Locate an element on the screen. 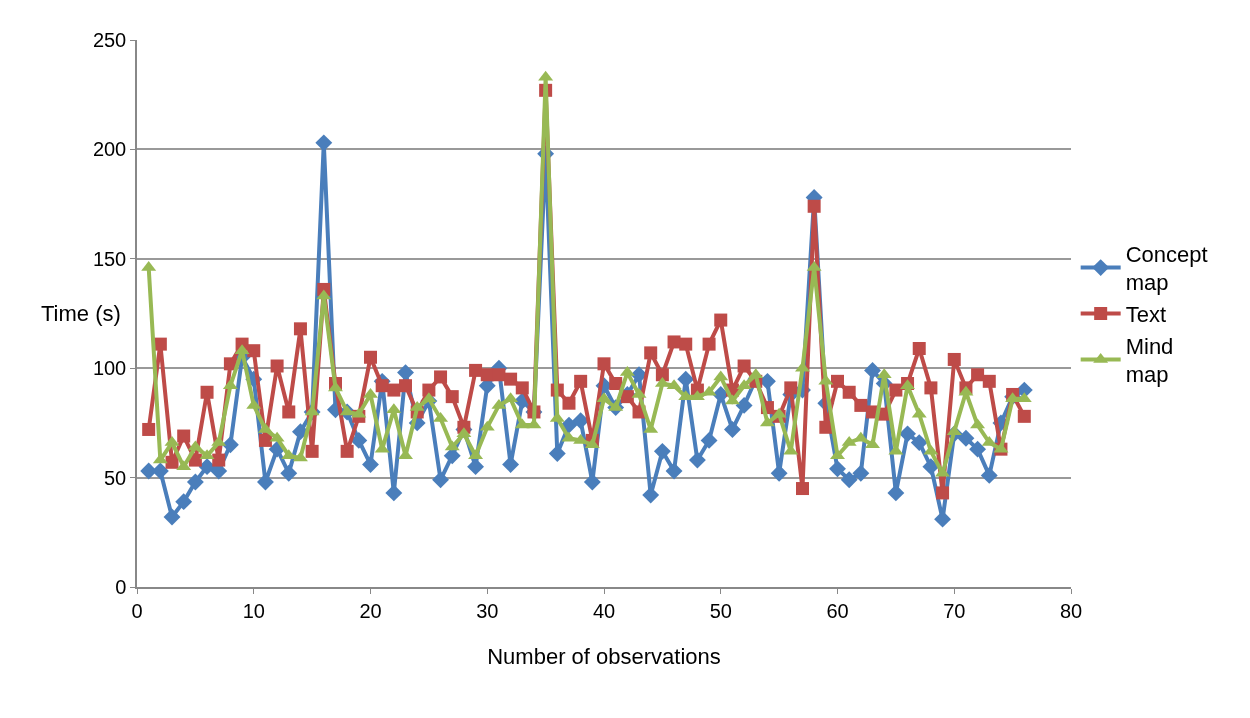 The width and height of the screenshot is (1250, 718). y-tick-label: 100 is located at coordinates (109, 368).